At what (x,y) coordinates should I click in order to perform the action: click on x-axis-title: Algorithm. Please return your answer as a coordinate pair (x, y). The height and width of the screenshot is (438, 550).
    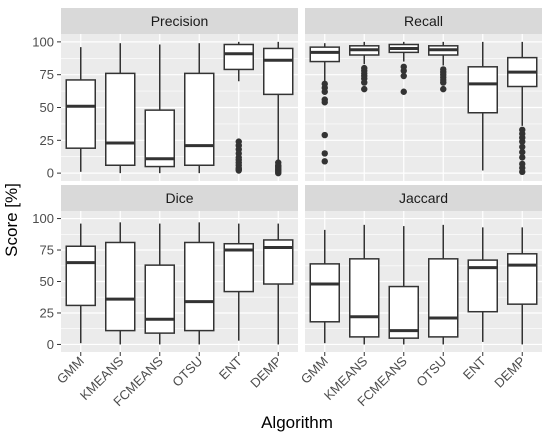
    Looking at the image, I should click on (297, 422).